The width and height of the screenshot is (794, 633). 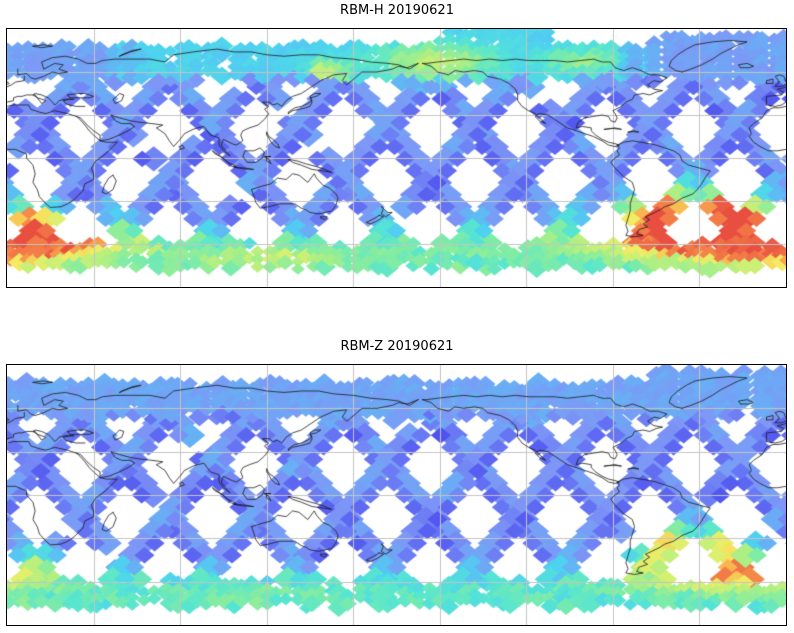 I want to click on rbm-z-title: RBM-Z 20190621, so click(x=397, y=346).